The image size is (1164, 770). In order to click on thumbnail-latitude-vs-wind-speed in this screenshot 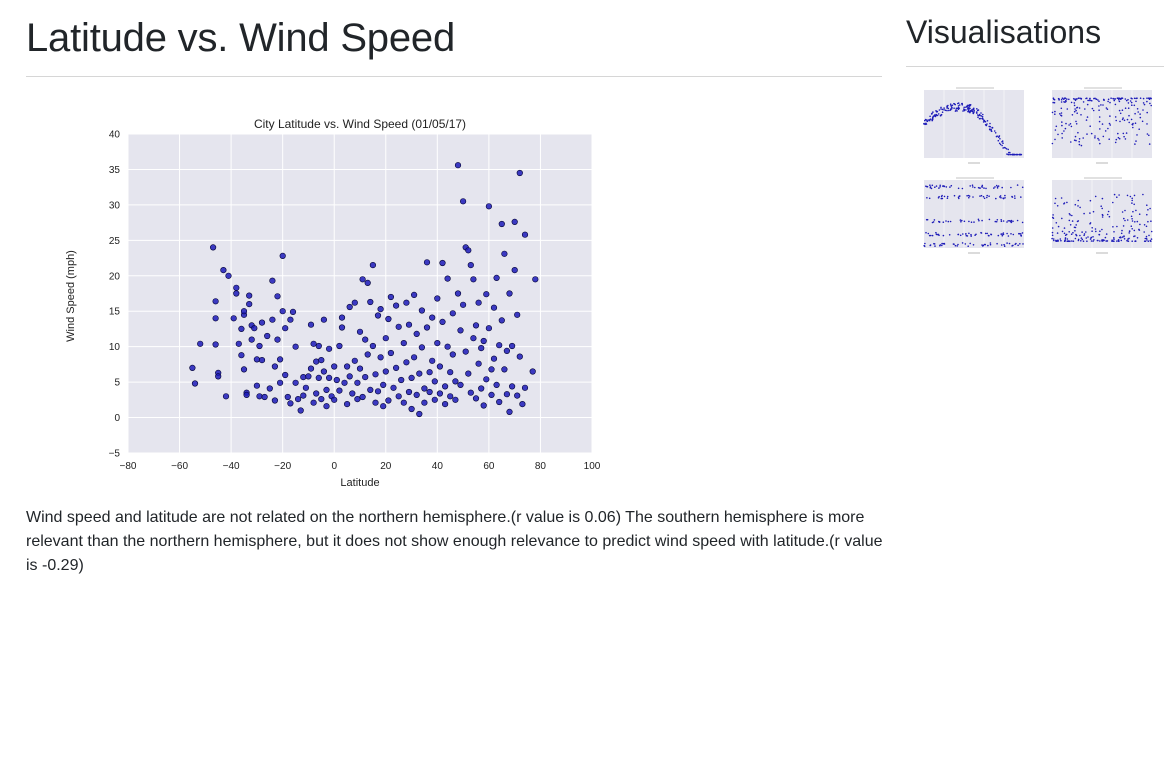, I will do `click(1100, 216)`.